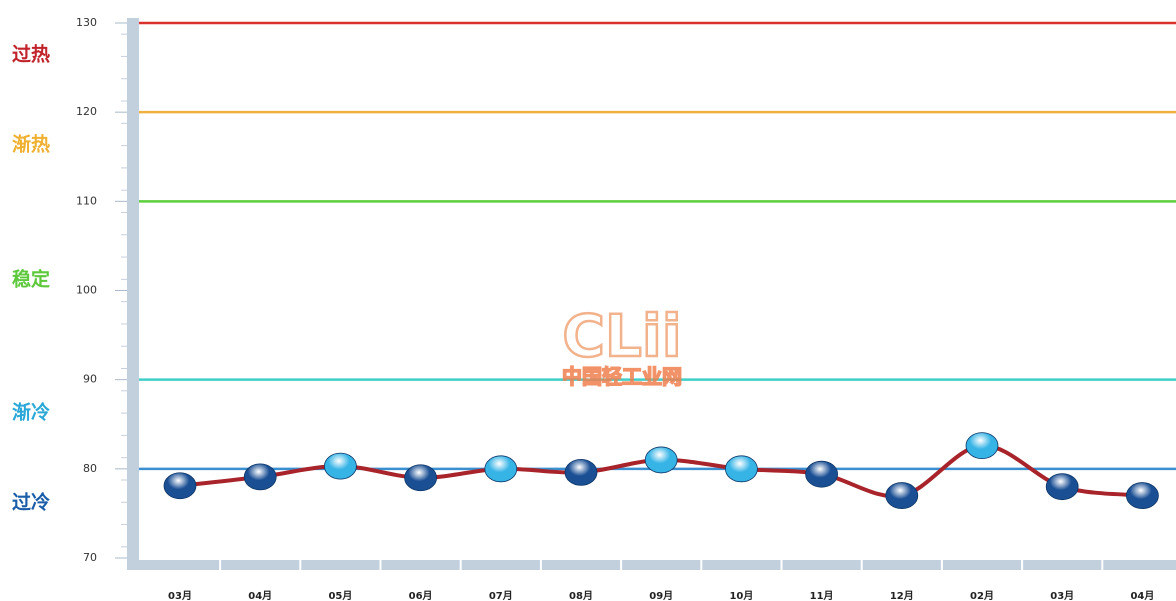 The height and width of the screenshot is (601, 1176). I want to click on watermark-text: 中国轻工业网, so click(622, 377).